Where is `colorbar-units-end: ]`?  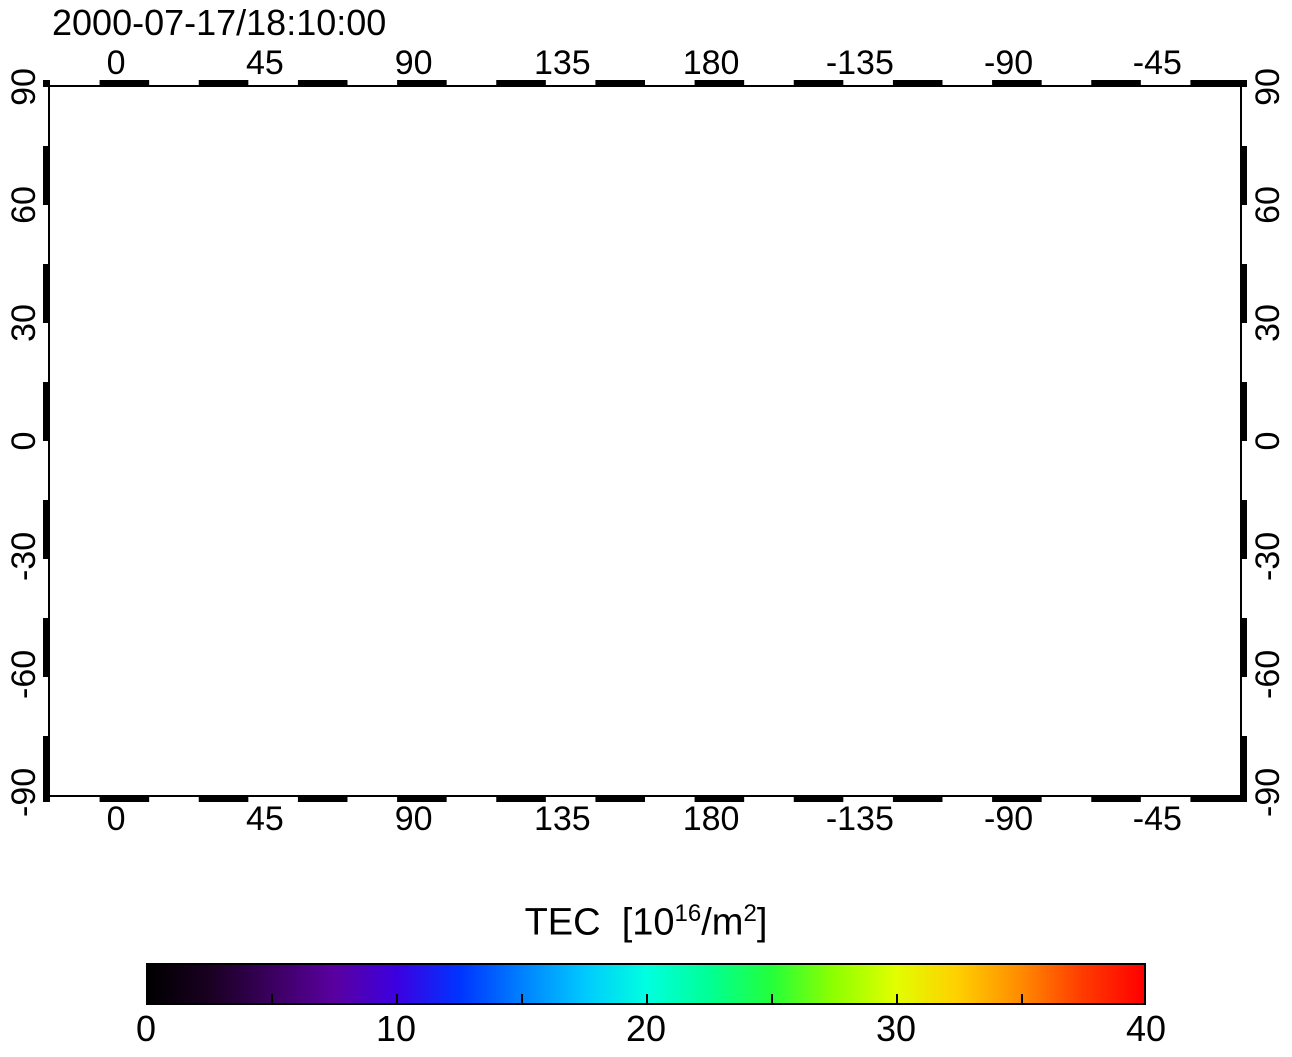
colorbar-units-end: ] is located at coordinates (762, 922).